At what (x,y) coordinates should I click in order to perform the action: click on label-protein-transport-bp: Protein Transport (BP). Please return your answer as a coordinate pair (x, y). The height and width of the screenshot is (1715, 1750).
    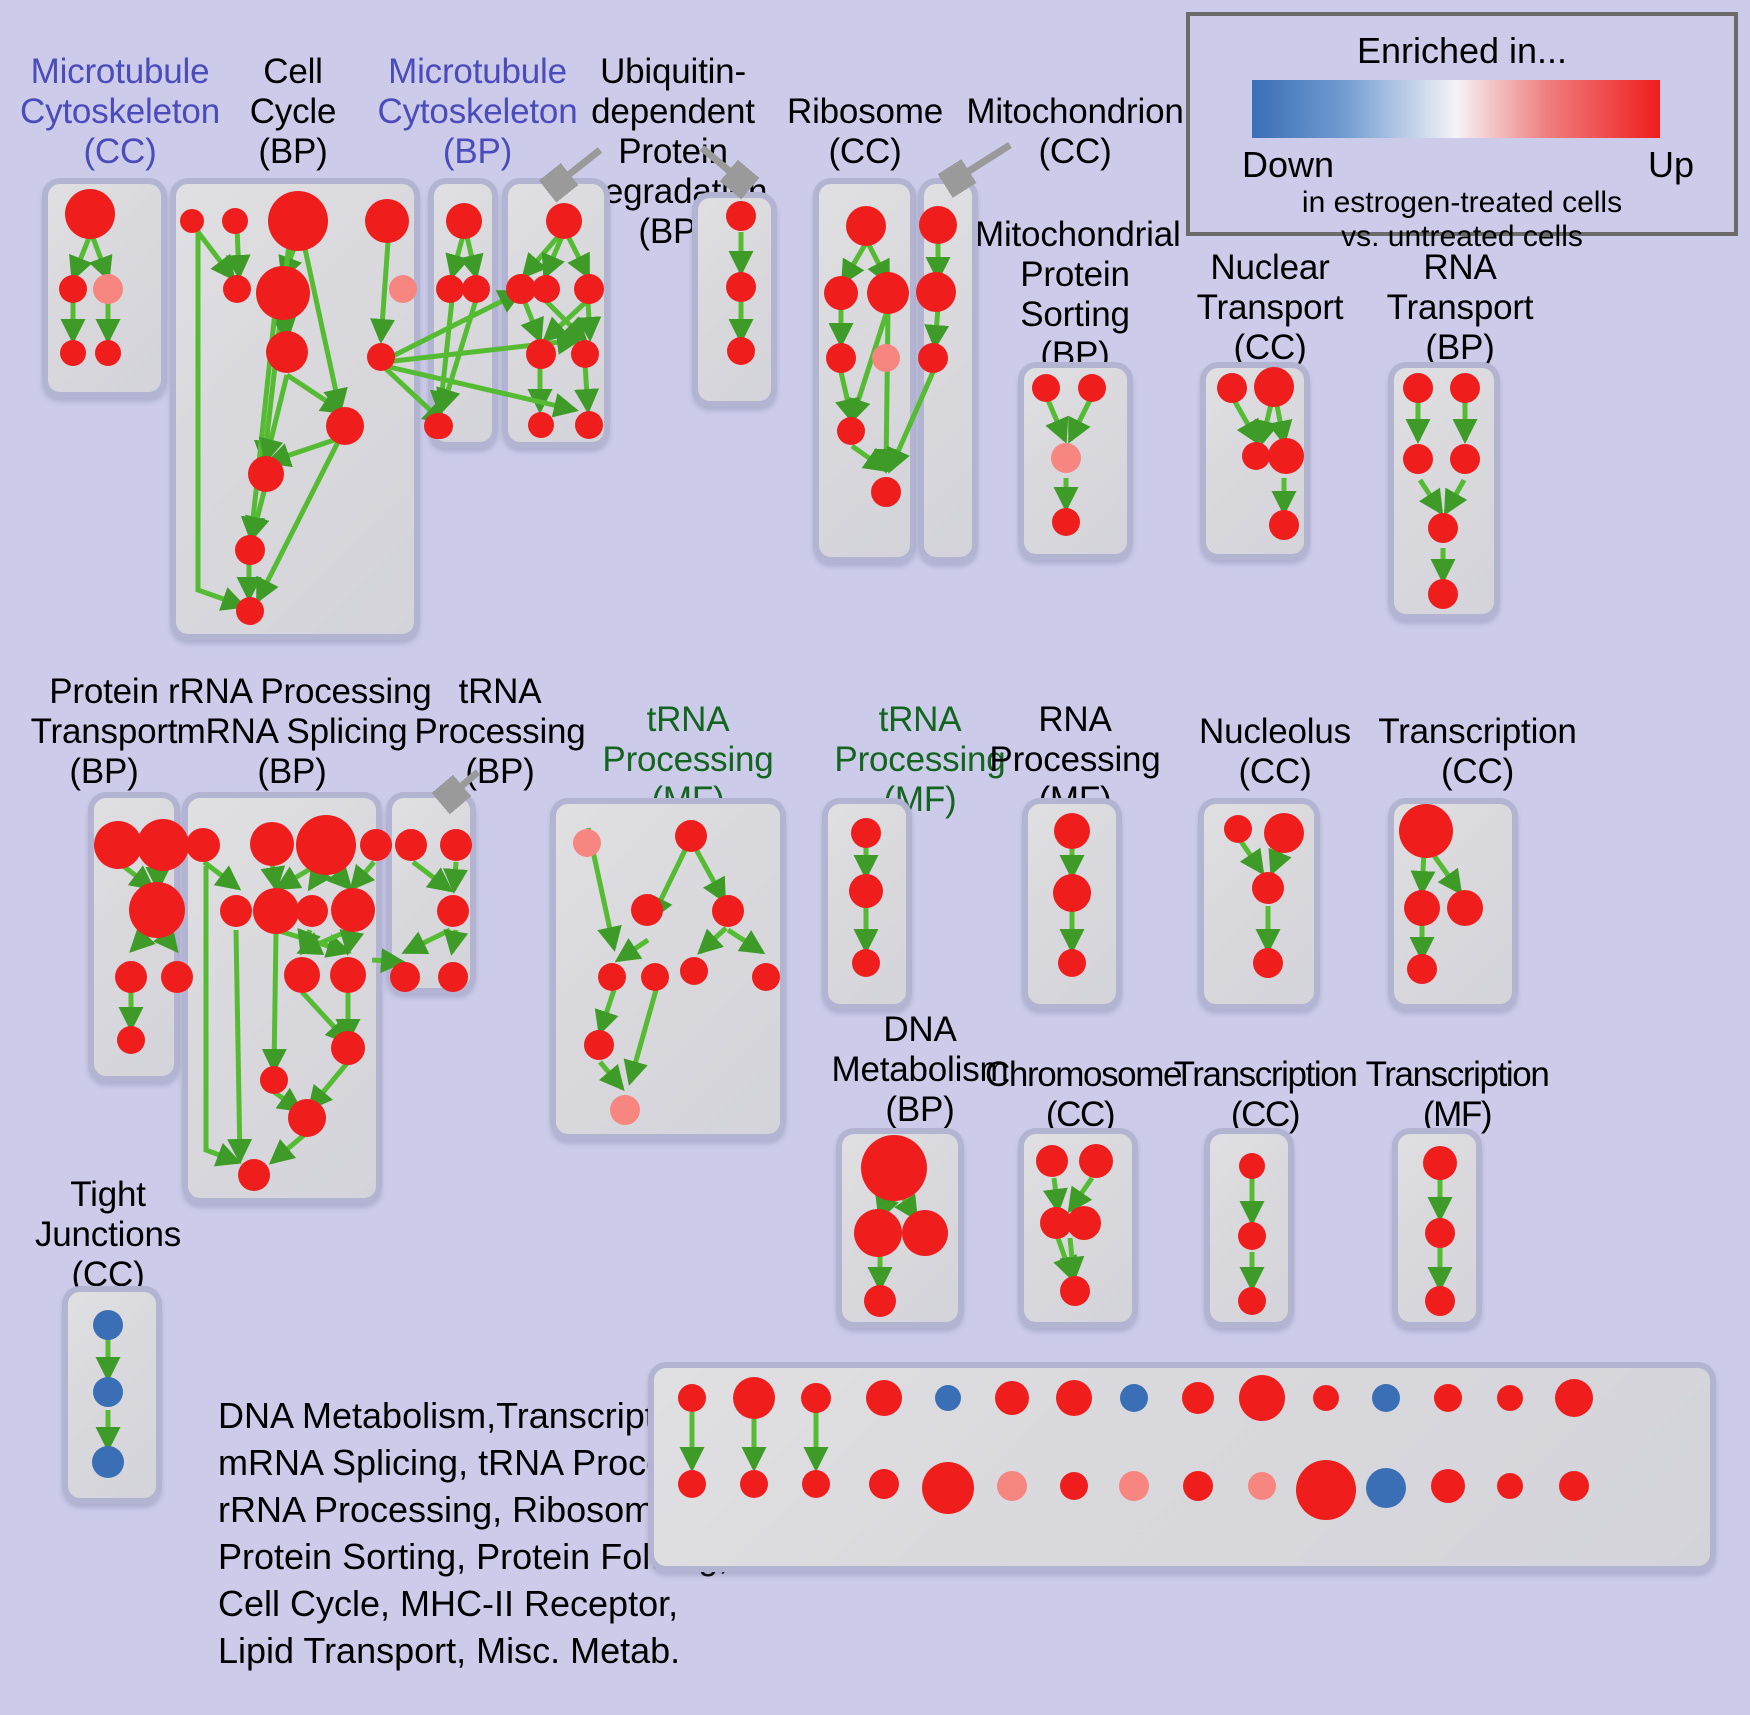
    Looking at the image, I should click on (104, 731).